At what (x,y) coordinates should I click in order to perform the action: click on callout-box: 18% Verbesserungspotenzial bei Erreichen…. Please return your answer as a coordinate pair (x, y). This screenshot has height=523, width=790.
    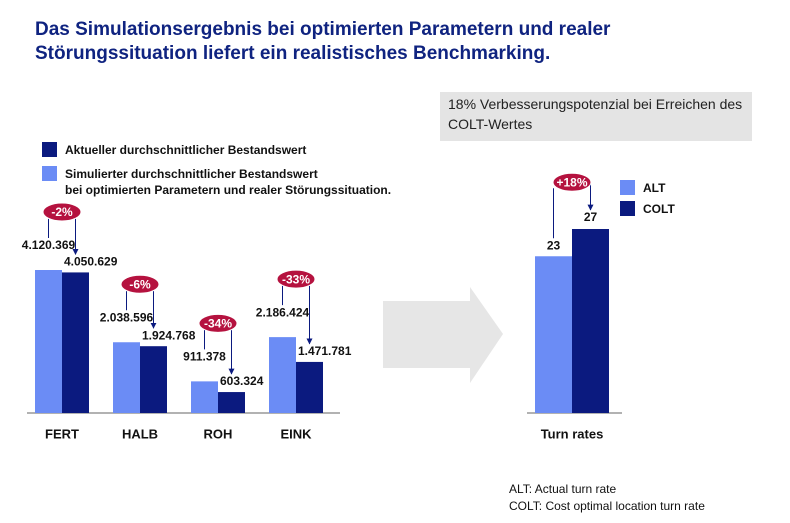
    Looking at the image, I should click on (596, 116).